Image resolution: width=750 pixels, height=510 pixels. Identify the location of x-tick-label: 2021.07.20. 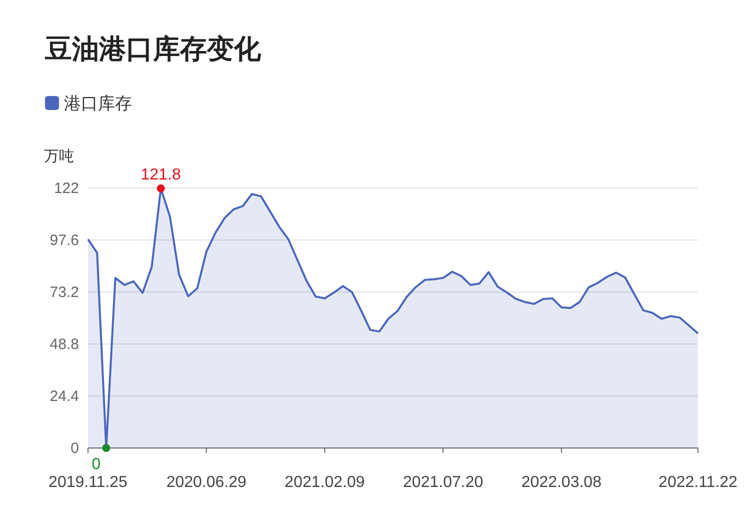
(443, 482).